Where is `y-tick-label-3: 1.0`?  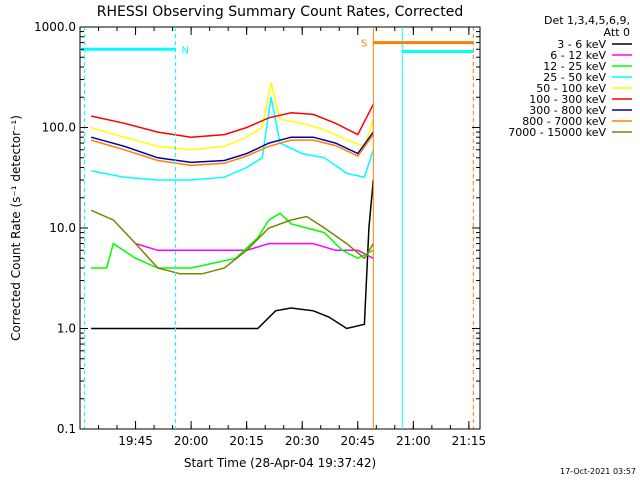 y-tick-label-3: 1.0 is located at coordinates (66, 329).